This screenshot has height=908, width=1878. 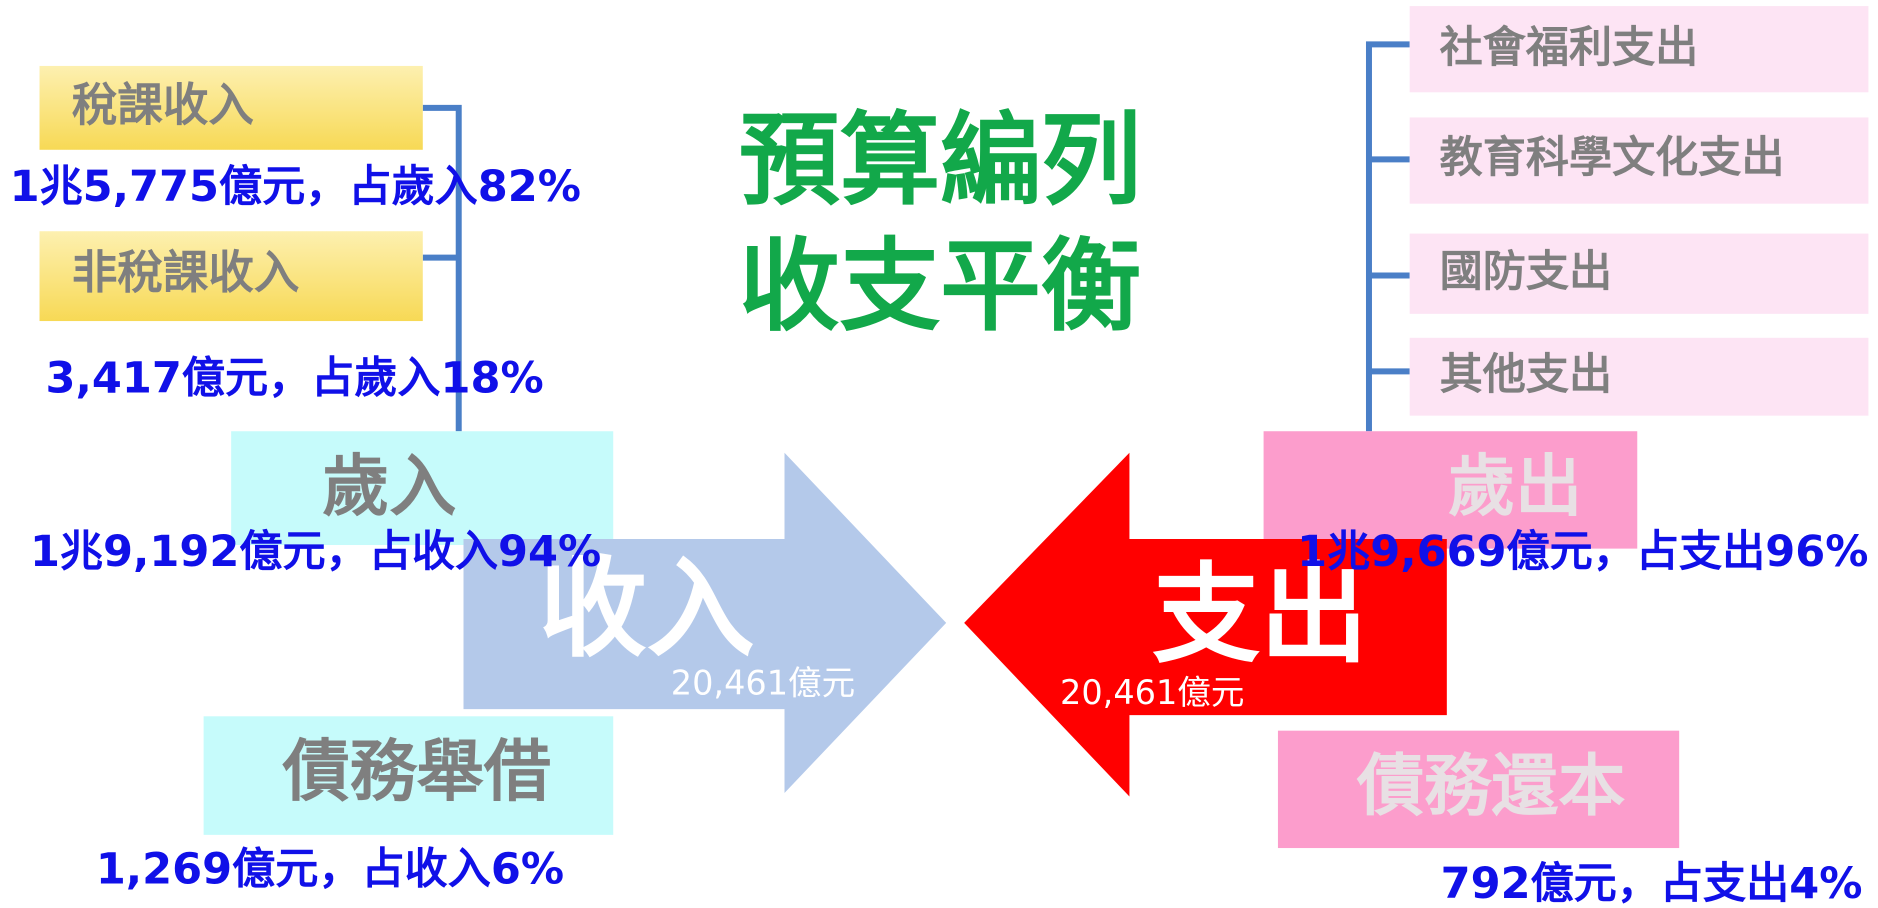 What do you see at coordinates (315, 552) in the screenshot?
I see `revenue-amount: 1兆9,192億元，占收入94%` at bounding box center [315, 552].